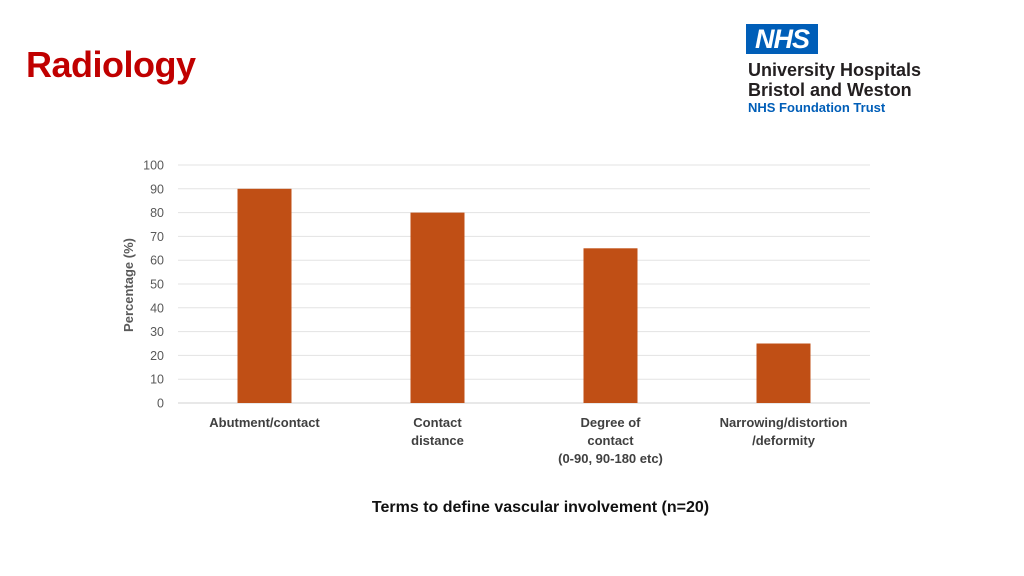 This screenshot has height=576, width=1024. What do you see at coordinates (264, 422) in the screenshot?
I see `x-tick-label: Abutment/contact` at bounding box center [264, 422].